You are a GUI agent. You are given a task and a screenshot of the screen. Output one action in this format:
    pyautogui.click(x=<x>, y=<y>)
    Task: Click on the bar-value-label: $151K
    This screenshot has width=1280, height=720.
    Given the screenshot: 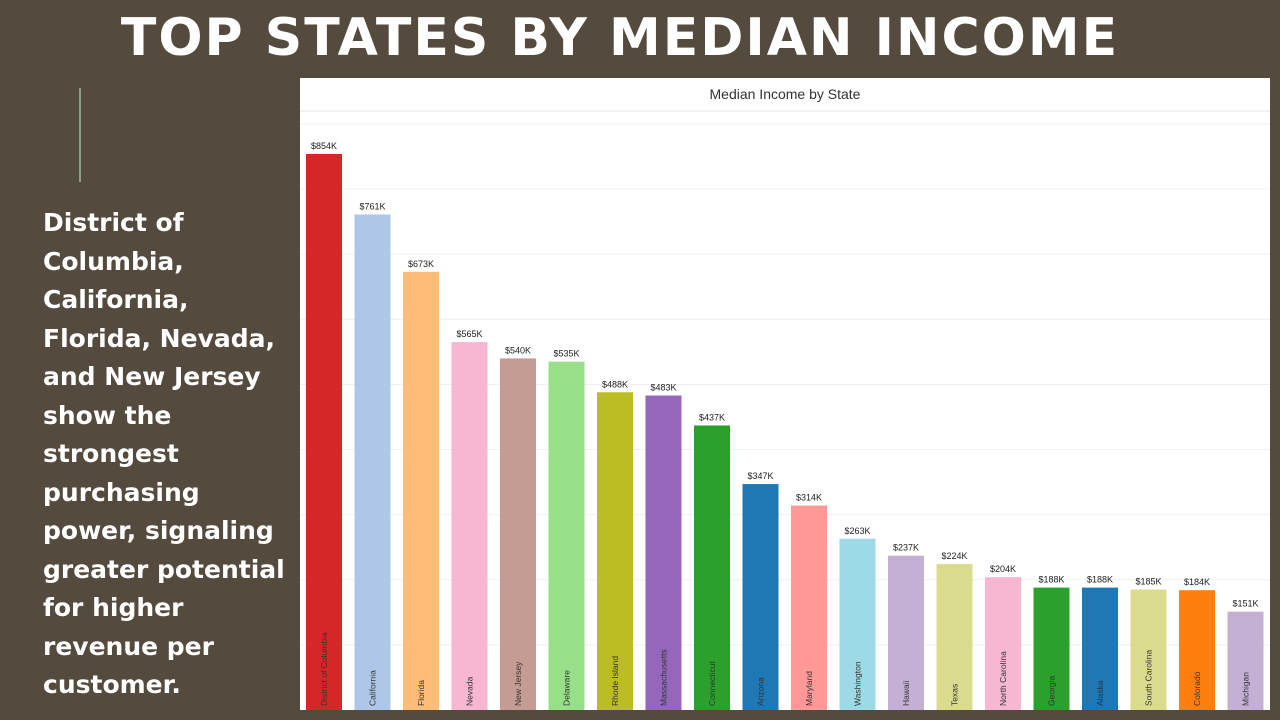 What is the action you would take?
    pyautogui.click(x=1245, y=604)
    